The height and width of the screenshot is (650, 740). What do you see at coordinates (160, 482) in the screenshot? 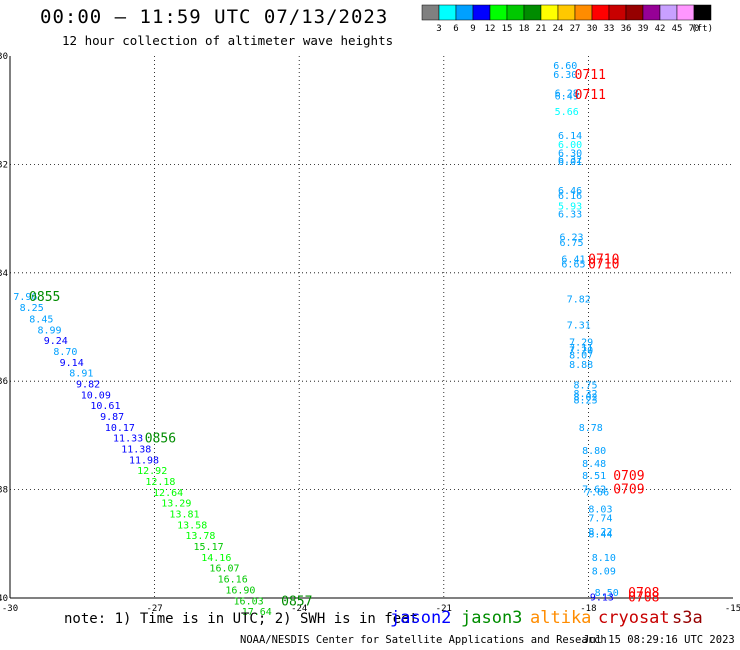
I see `wave-height-label: 12.18` at bounding box center [160, 482].